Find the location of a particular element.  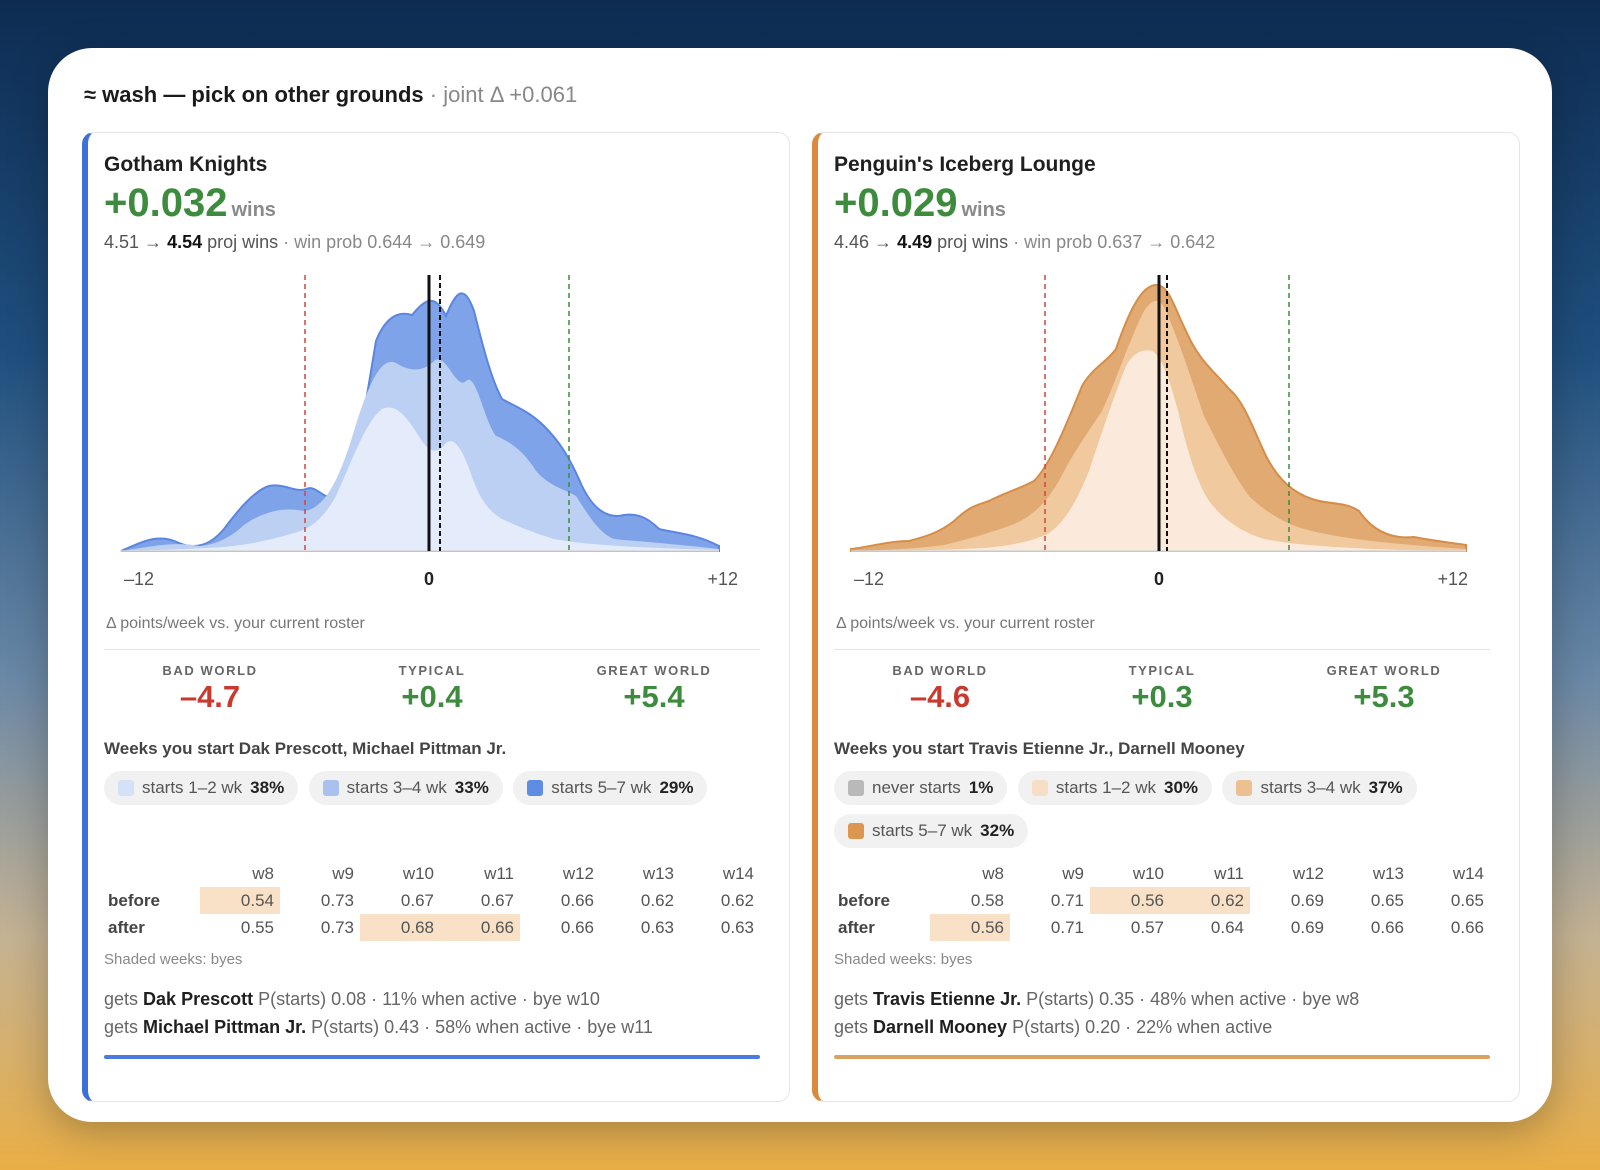

chip-pct: 38% is located at coordinates (267, 787).